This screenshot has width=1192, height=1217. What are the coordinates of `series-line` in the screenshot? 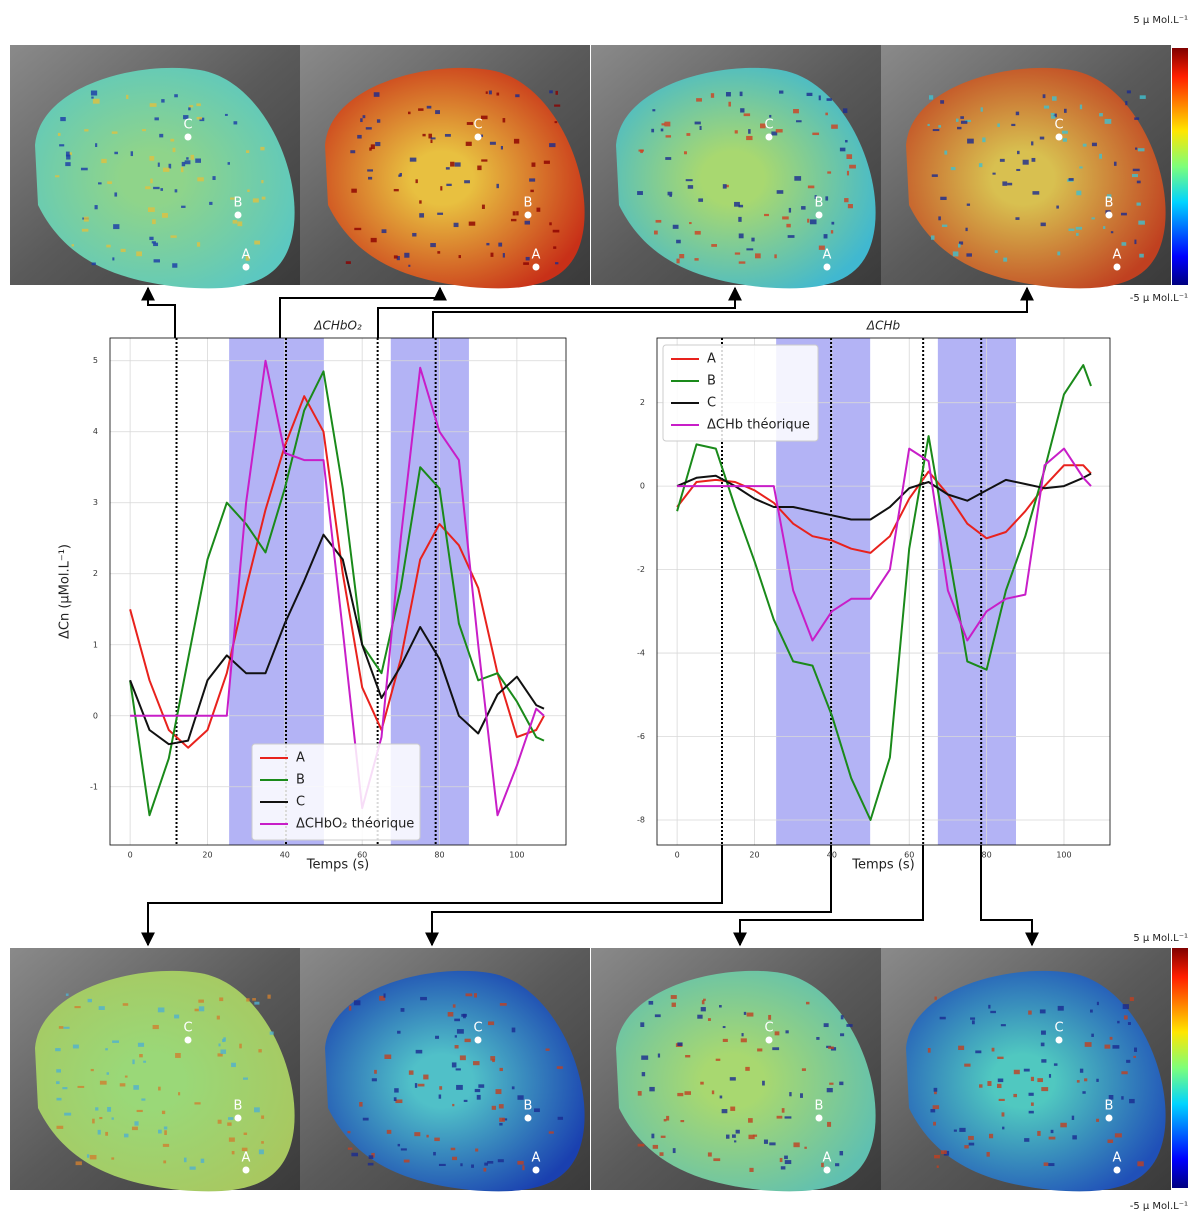 It's located at (337, 572).